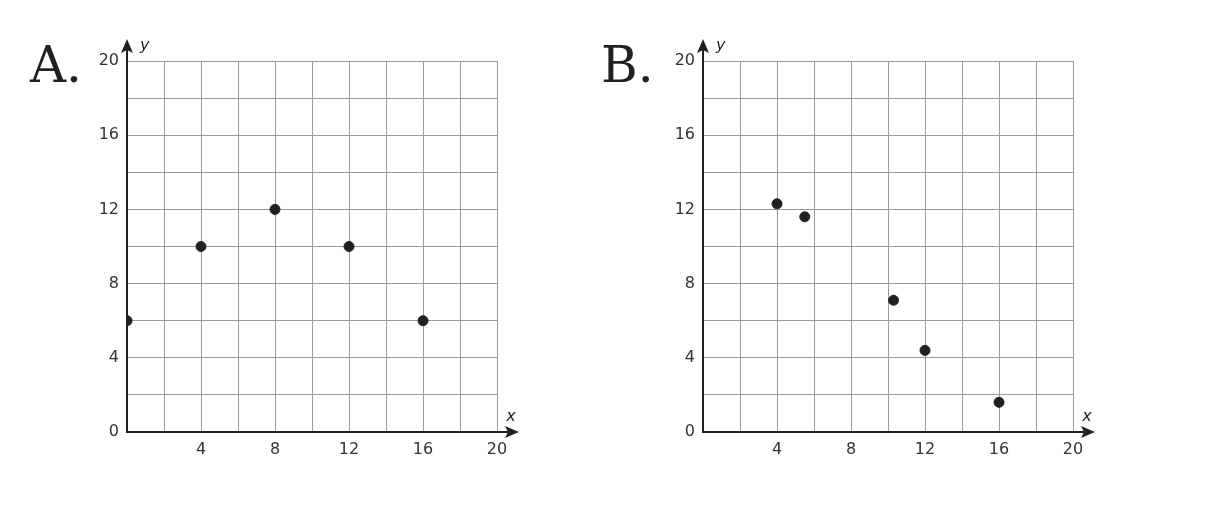 The height and width of the screenshot is (523, 1221). Describe the element at coordinates (56, 65) in the screenshot. I see `chart-title: A.` at that location.